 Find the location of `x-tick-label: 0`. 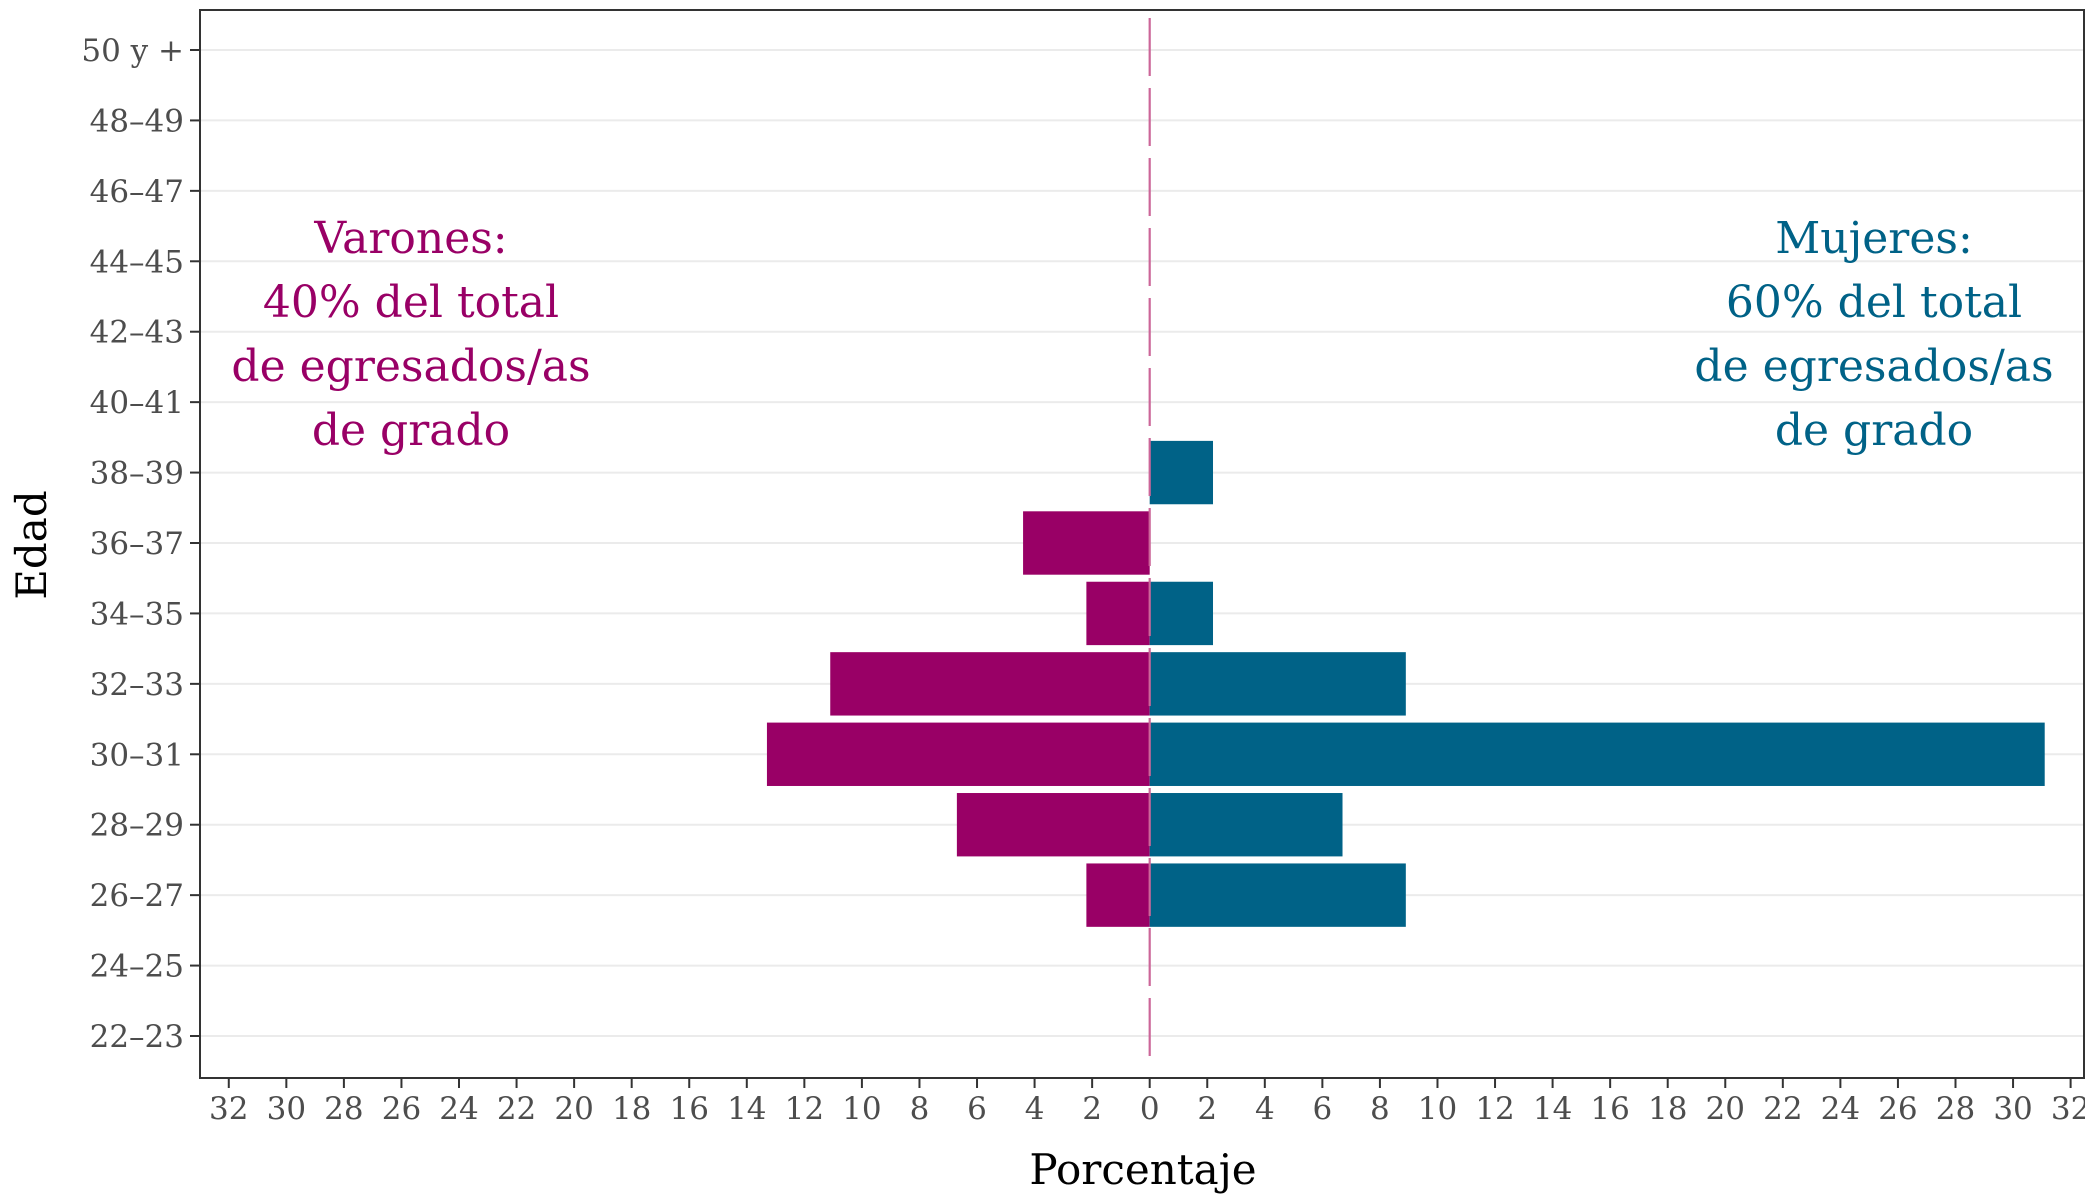

x-tick-label: 0 is located at coordinates (1150, 1109).